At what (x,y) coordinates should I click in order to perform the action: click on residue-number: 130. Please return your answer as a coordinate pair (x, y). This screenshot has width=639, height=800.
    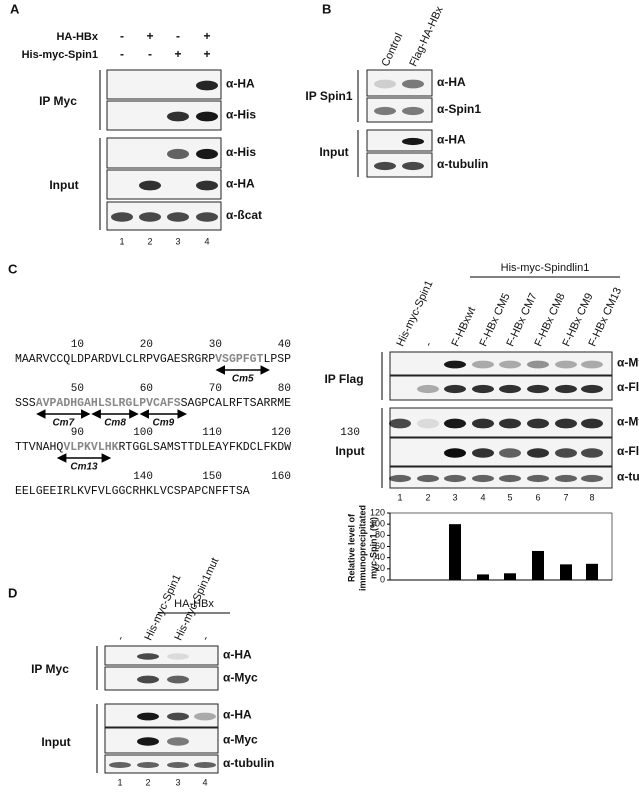
    Looking at the image, I should click on (350, 433).